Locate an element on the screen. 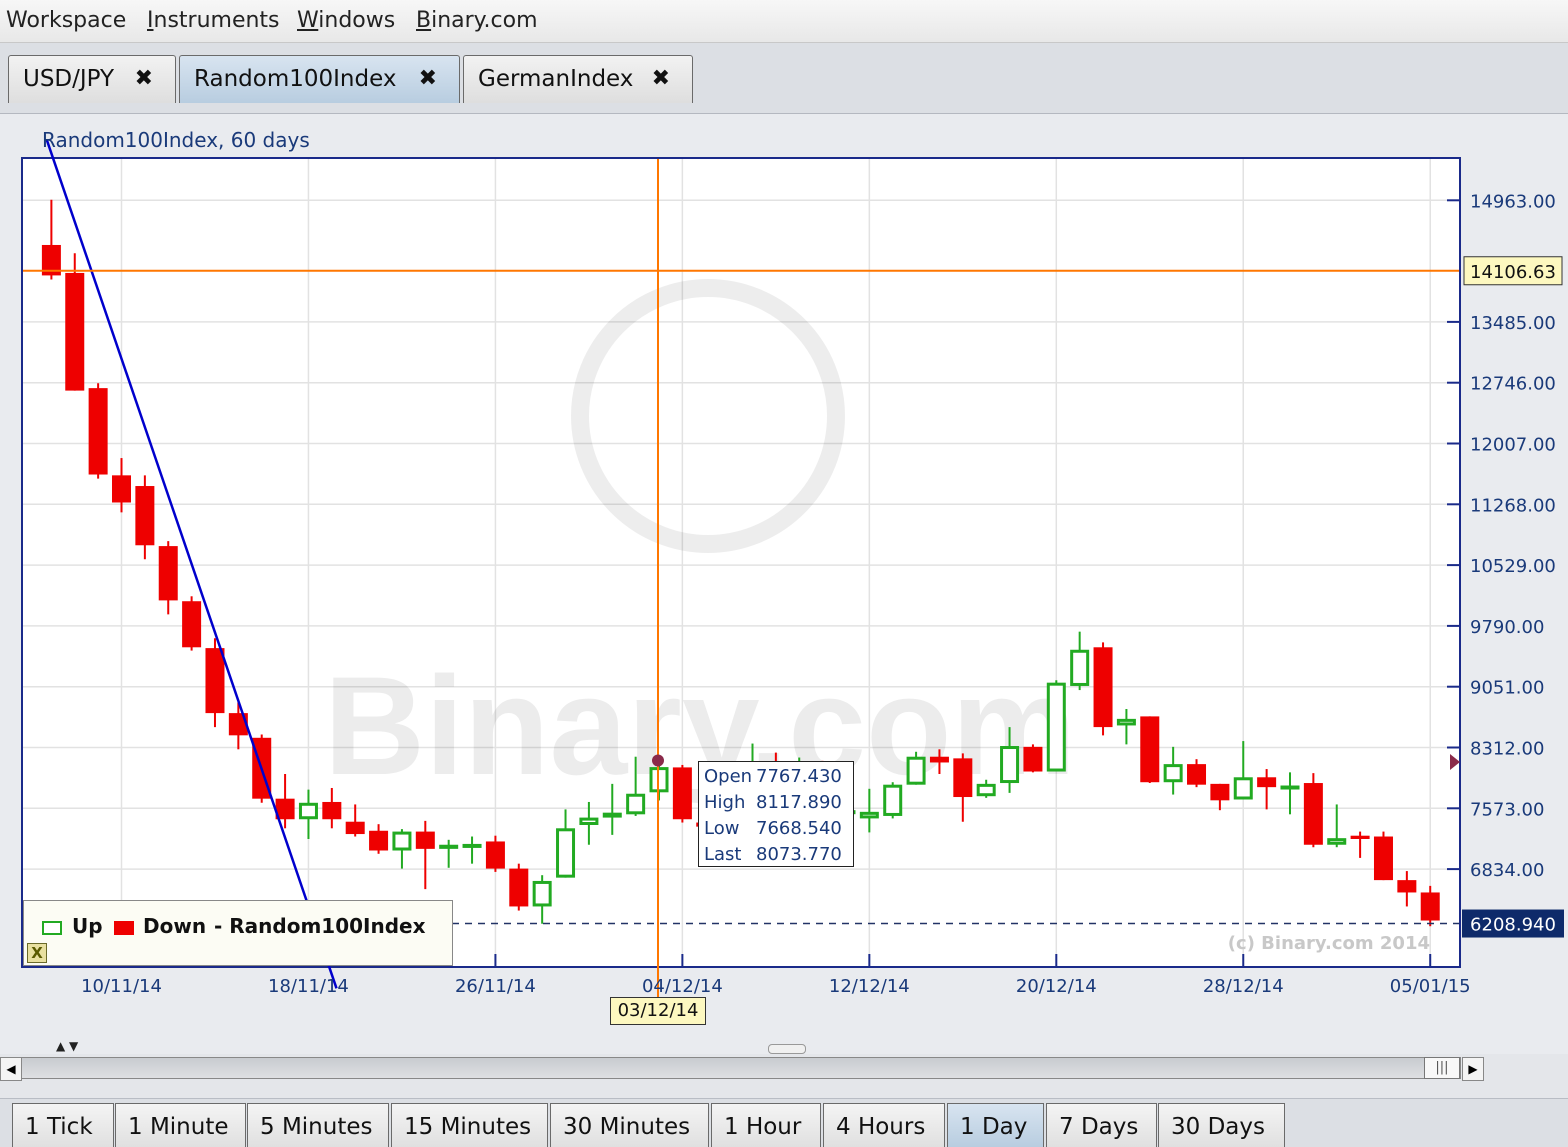 The width and height of the screenshot is (1568, 1147). time-scrollbar: ◀ ||| ▶ is located at coordinates (784, 1069).